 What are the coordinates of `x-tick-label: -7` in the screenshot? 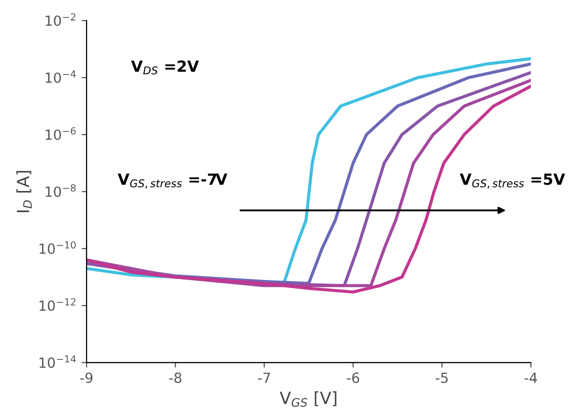 It's located at (264, 377).